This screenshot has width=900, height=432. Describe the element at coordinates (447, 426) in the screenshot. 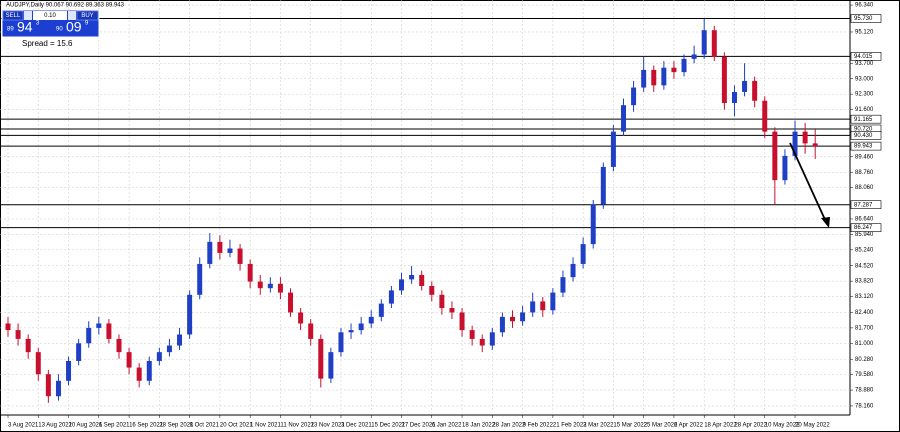

I see `x-tick-label: 6 Jan 2022` at that location.